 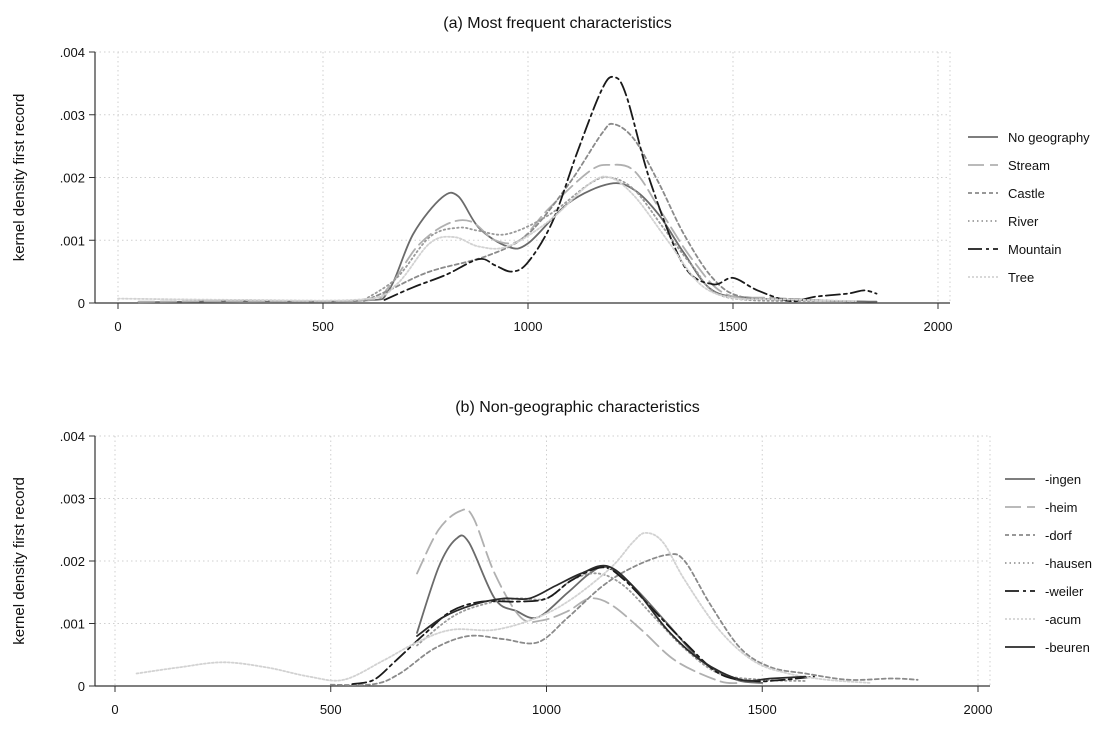 I want to click on y-tick-label-0-0: 0, so click(x=81, y=303).